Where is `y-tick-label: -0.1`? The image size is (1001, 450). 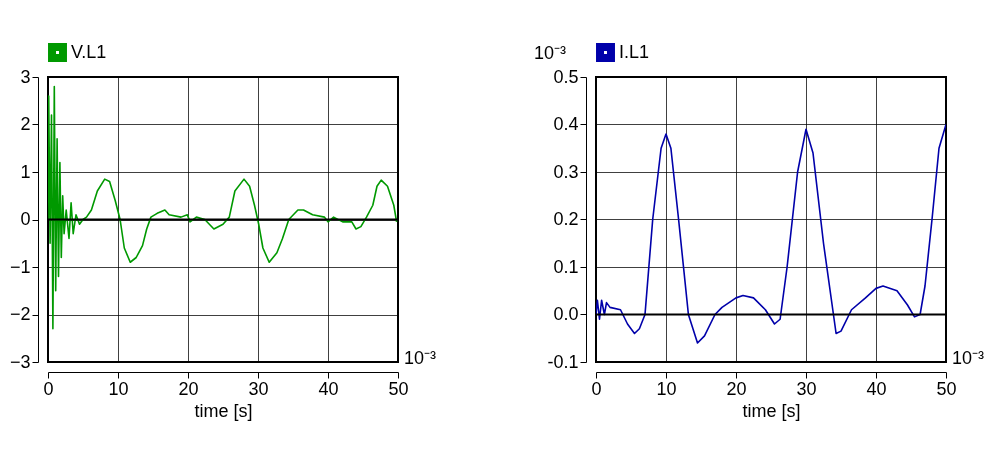 y-tick-label: -0.1 is located at coordinates (563, 361).